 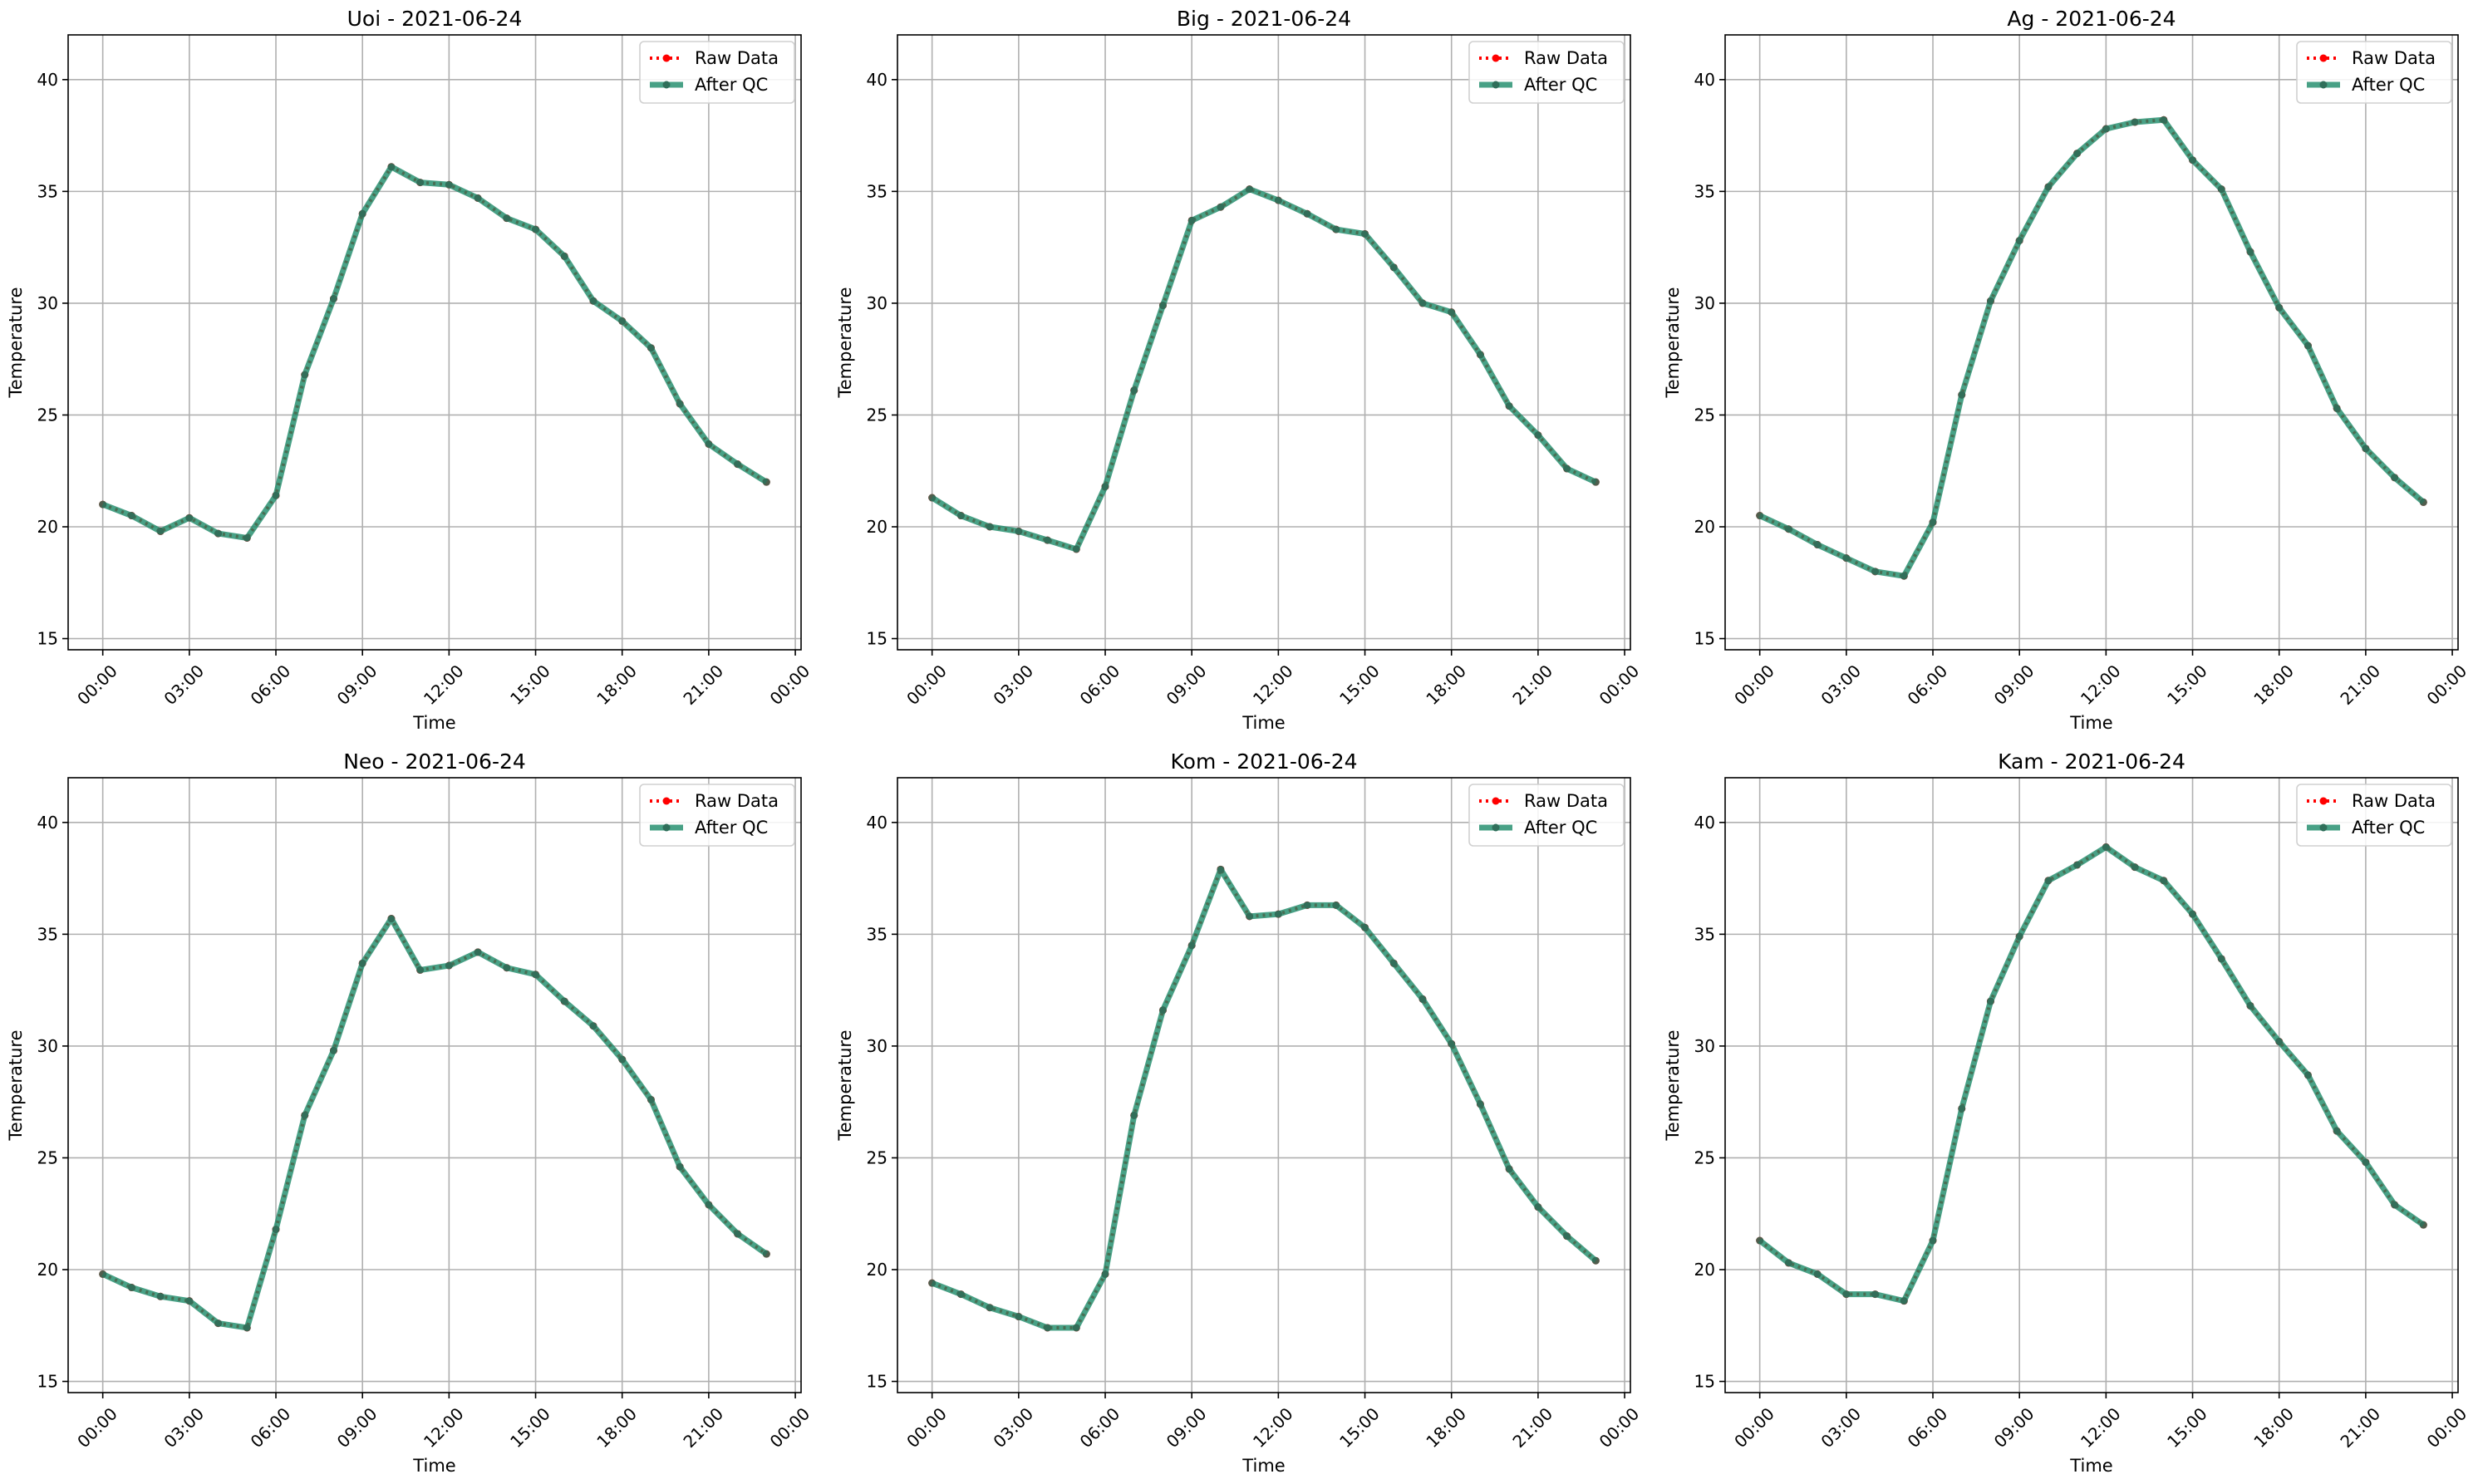 What do you see at coordinates (271, 1427) in the screenshot?
I see `x-tick-label: 06:00` at bounding box center [271, 1427].